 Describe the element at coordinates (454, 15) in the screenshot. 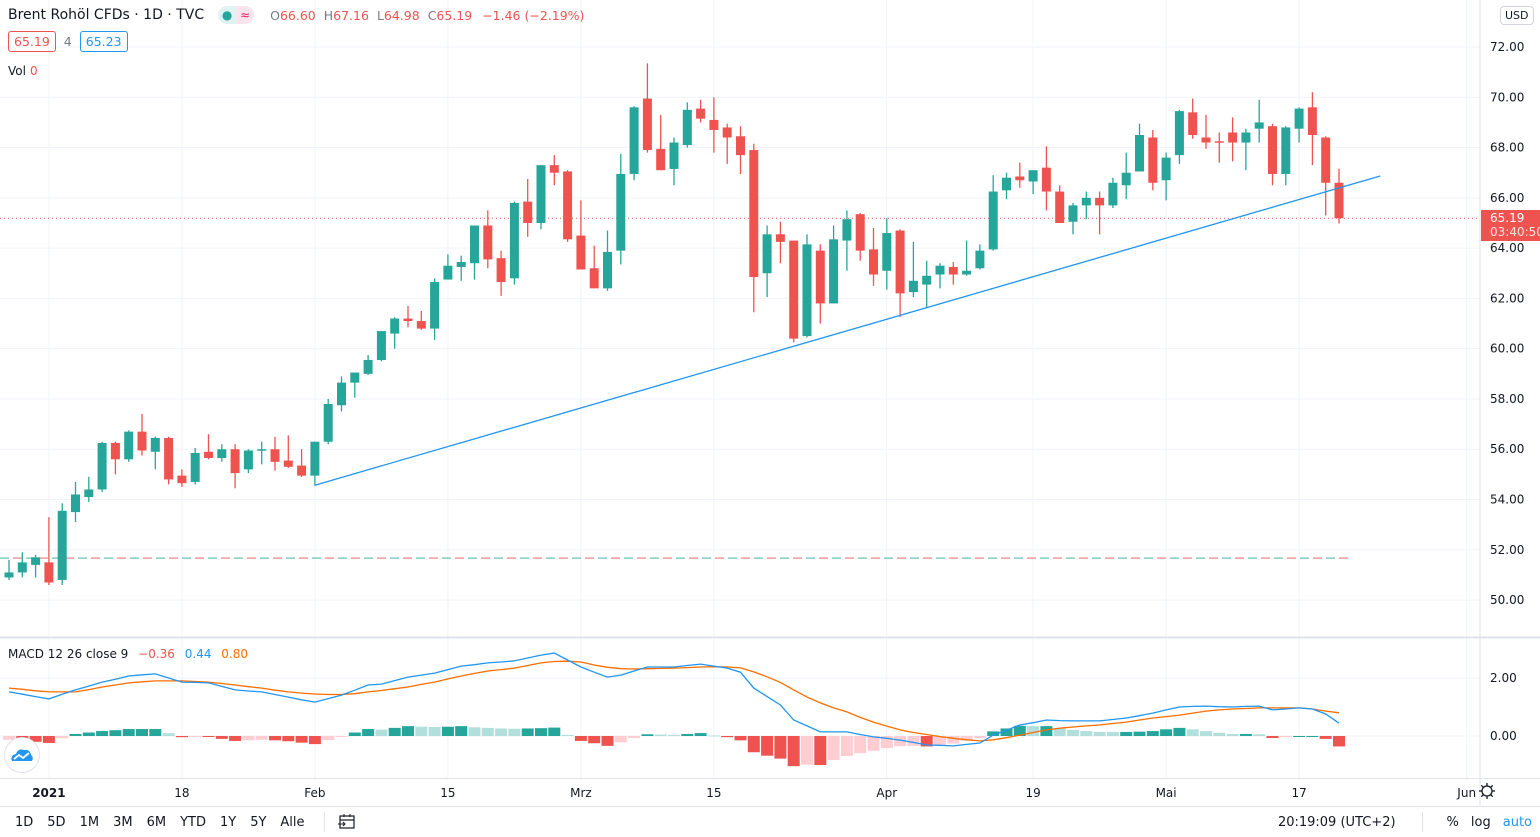

I see `close-value: 65.19` at that location.